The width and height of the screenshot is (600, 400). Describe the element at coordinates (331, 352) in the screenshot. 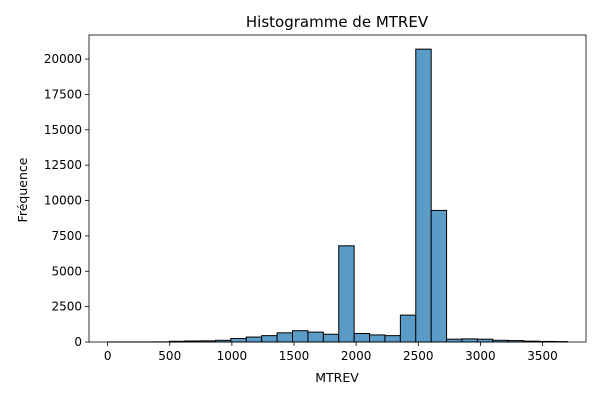

I see `x-axis: 0 500 1000 1500 2000 2500 3000 3500` at that location.